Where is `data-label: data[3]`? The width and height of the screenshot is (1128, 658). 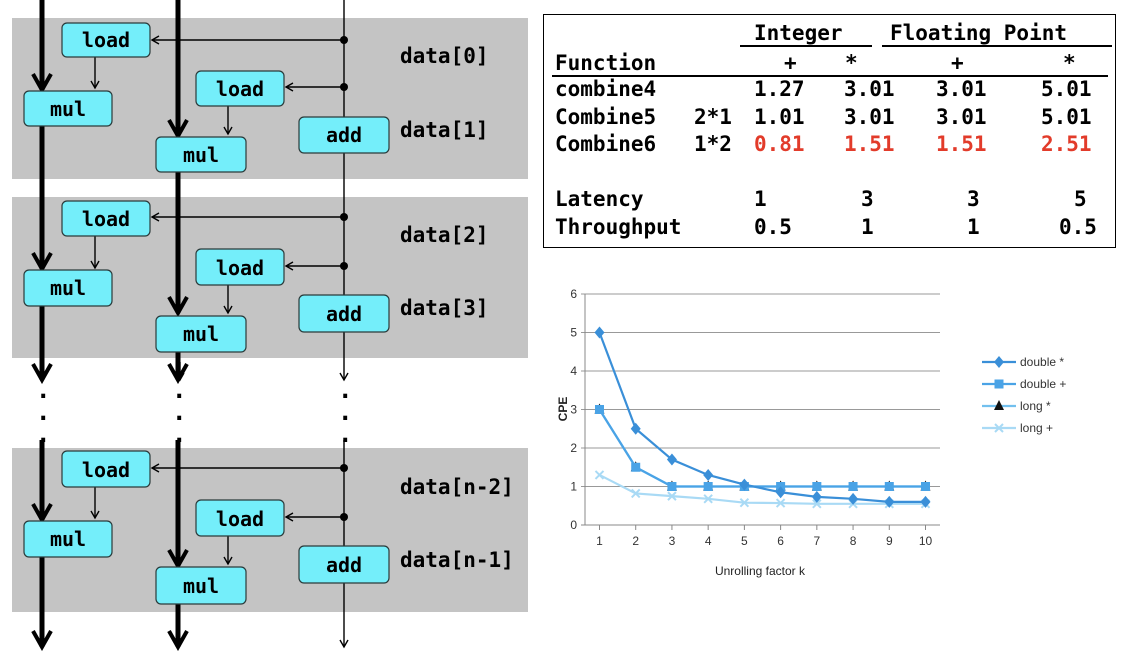
data-label: data[3] is located at coordinates (444, 308).